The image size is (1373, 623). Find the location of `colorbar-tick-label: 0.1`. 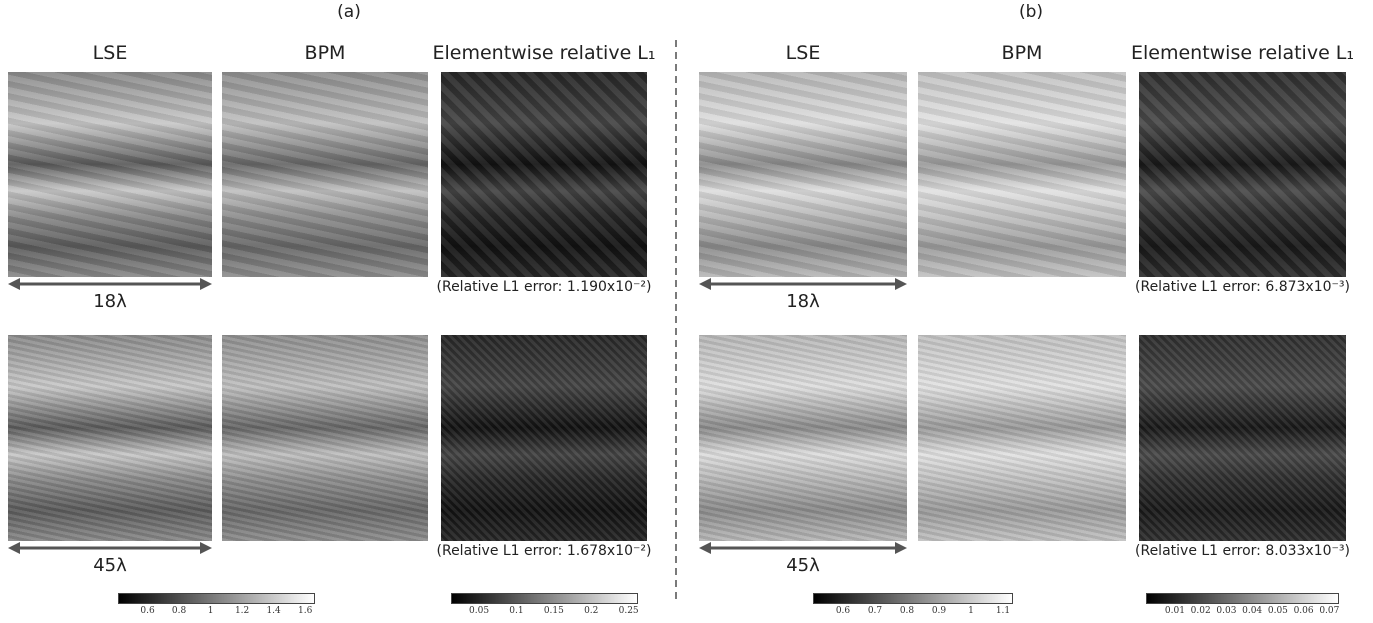

colorbar-tick-label: 0.1 is located at coordinates (516, 611).